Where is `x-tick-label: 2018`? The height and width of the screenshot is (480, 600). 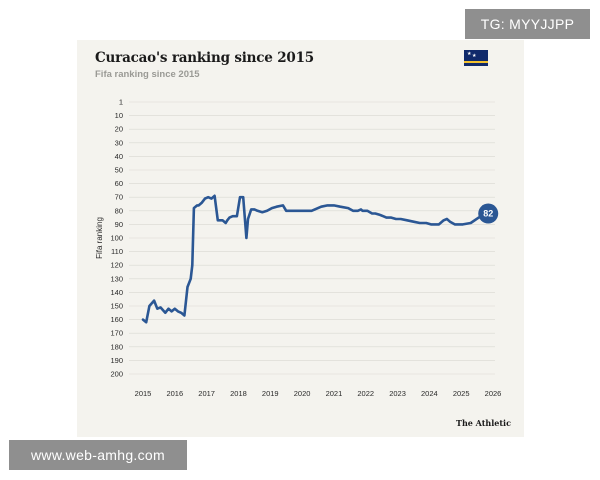 x-tick-label: 2018 is located at coordinates (238, 393).